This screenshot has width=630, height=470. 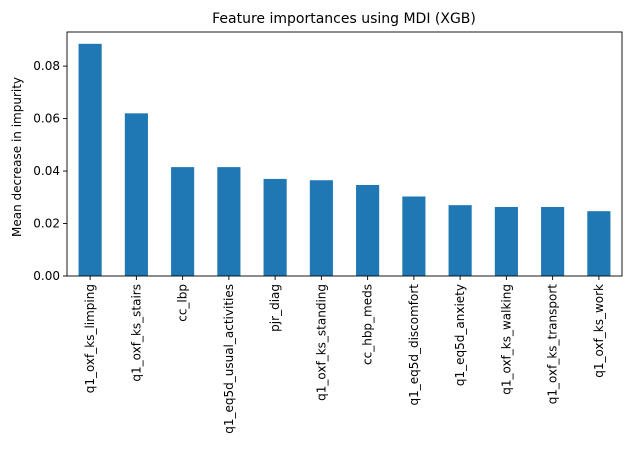 What do you see at coordinates (46, 171) in the screenshot?
I see `y-tick-label: 0.04` at bounding box center [46, 171].